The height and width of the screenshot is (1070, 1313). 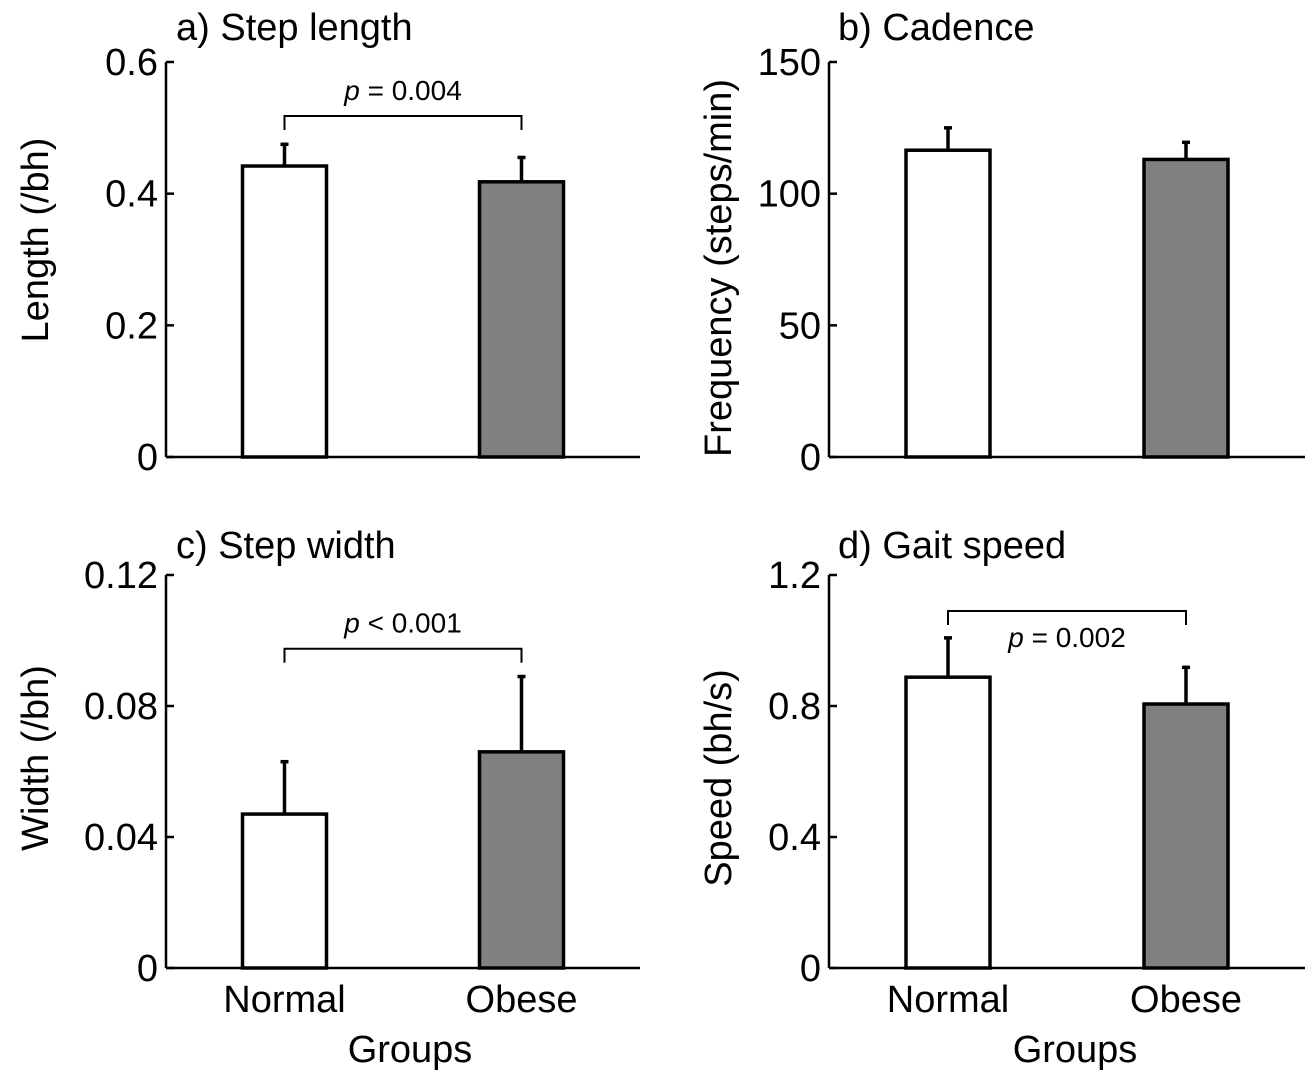 I want to click on y-axis-label: Width (/bh), so click(x=36, y=758).